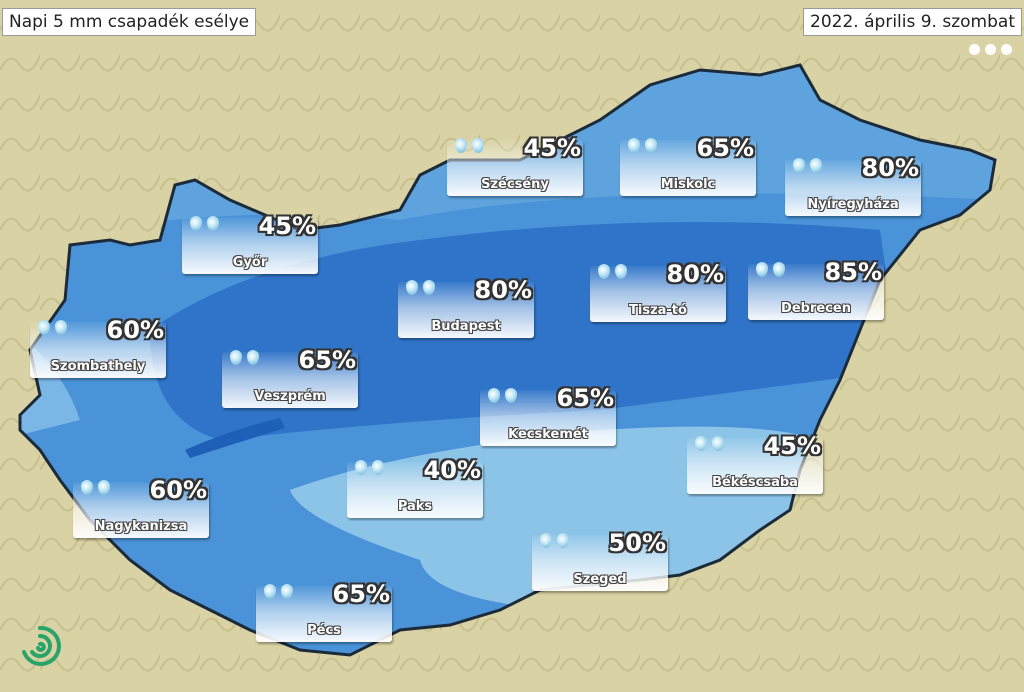 The height and width of the screenshot is (692, 1024). Describe the element at coordinates (816, 308) in the screenshot. I see `city-name: Debrecen` at that location.